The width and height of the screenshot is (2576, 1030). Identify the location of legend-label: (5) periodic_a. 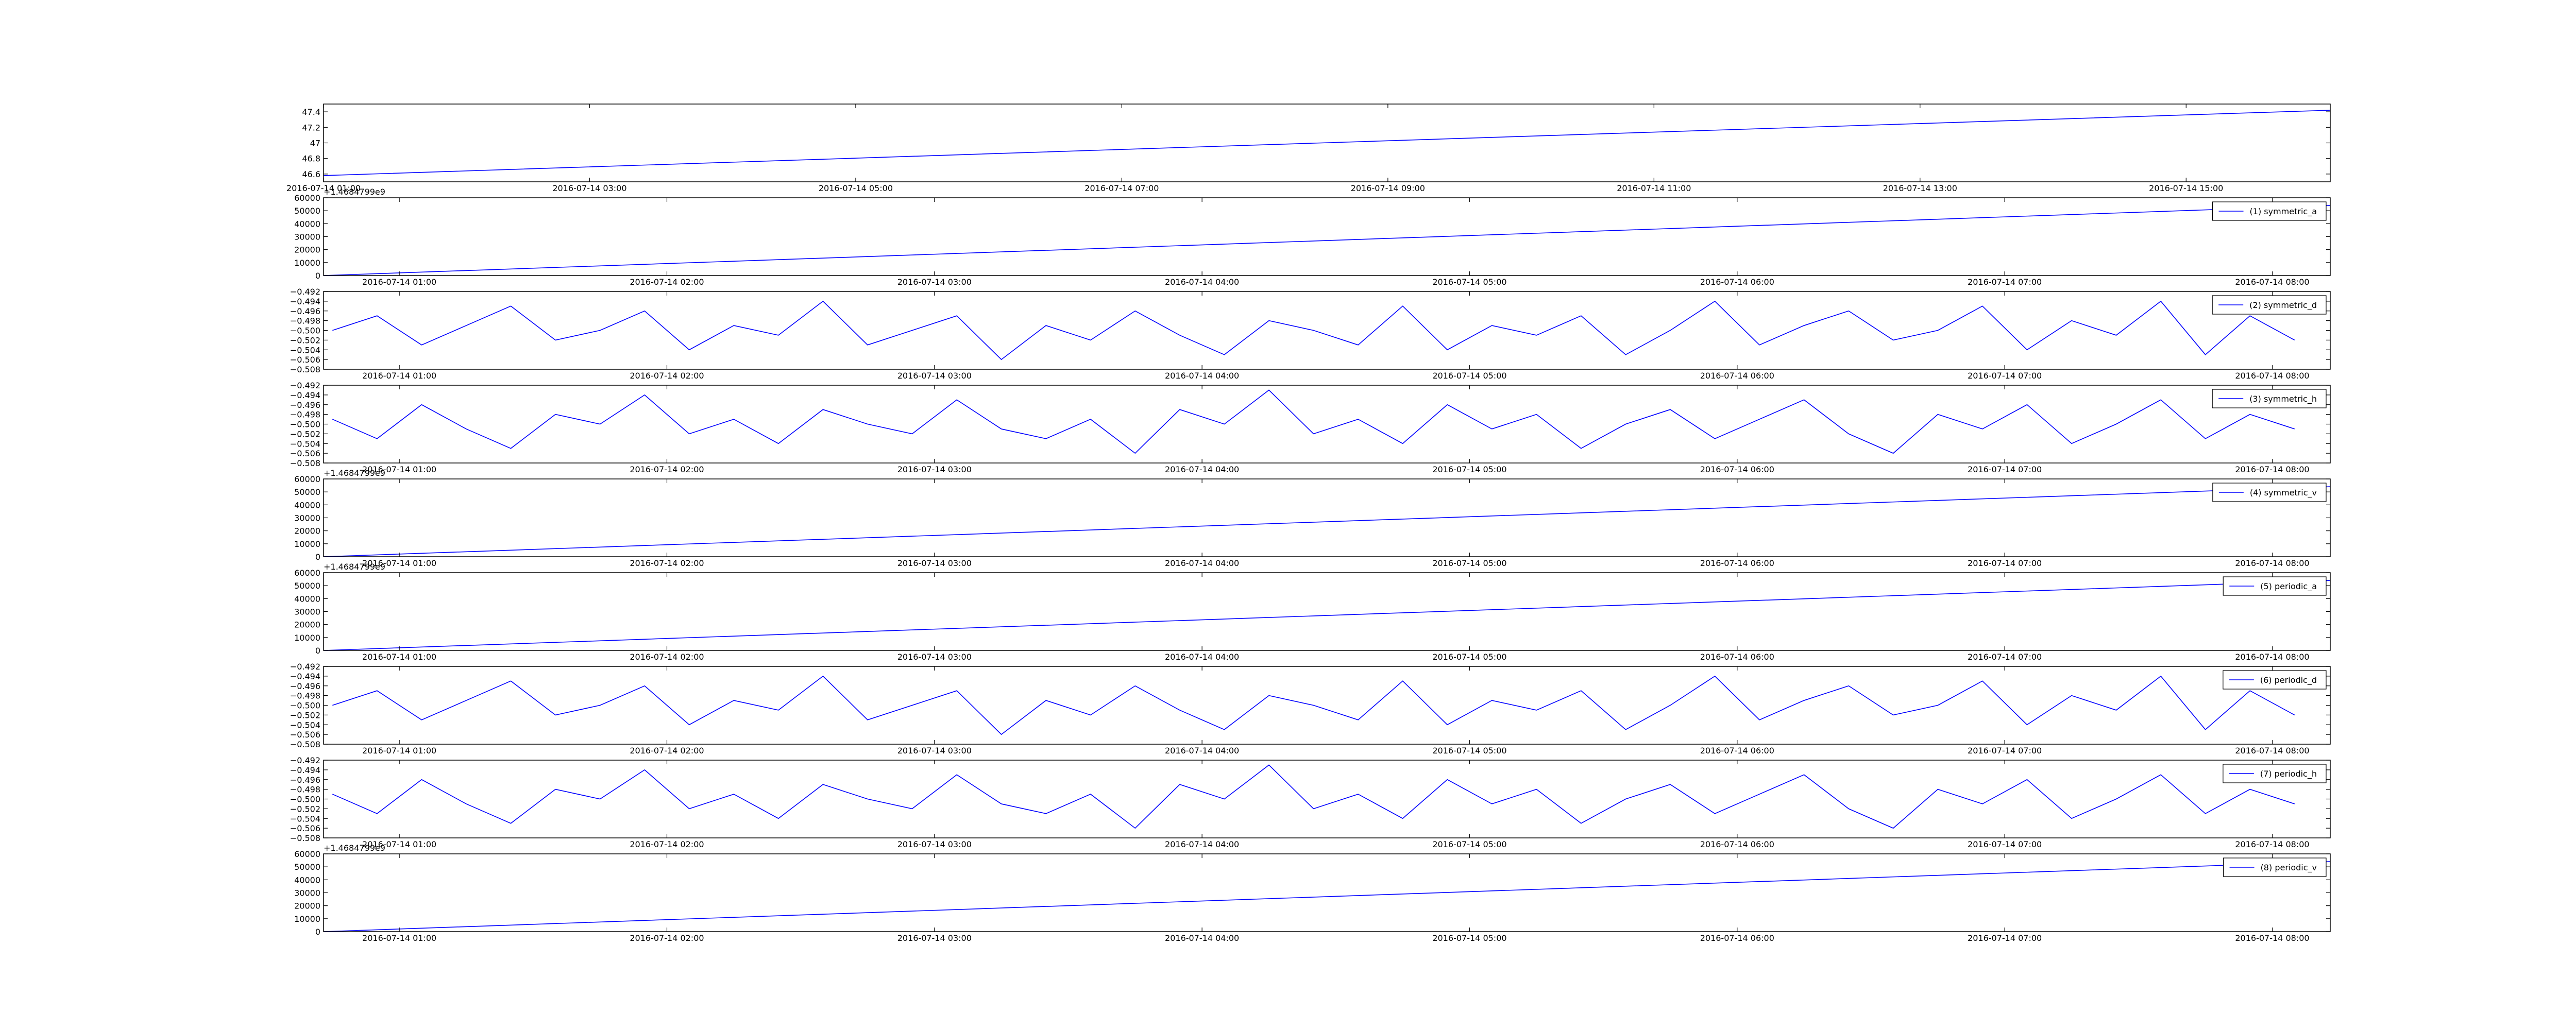
(2289, 586).